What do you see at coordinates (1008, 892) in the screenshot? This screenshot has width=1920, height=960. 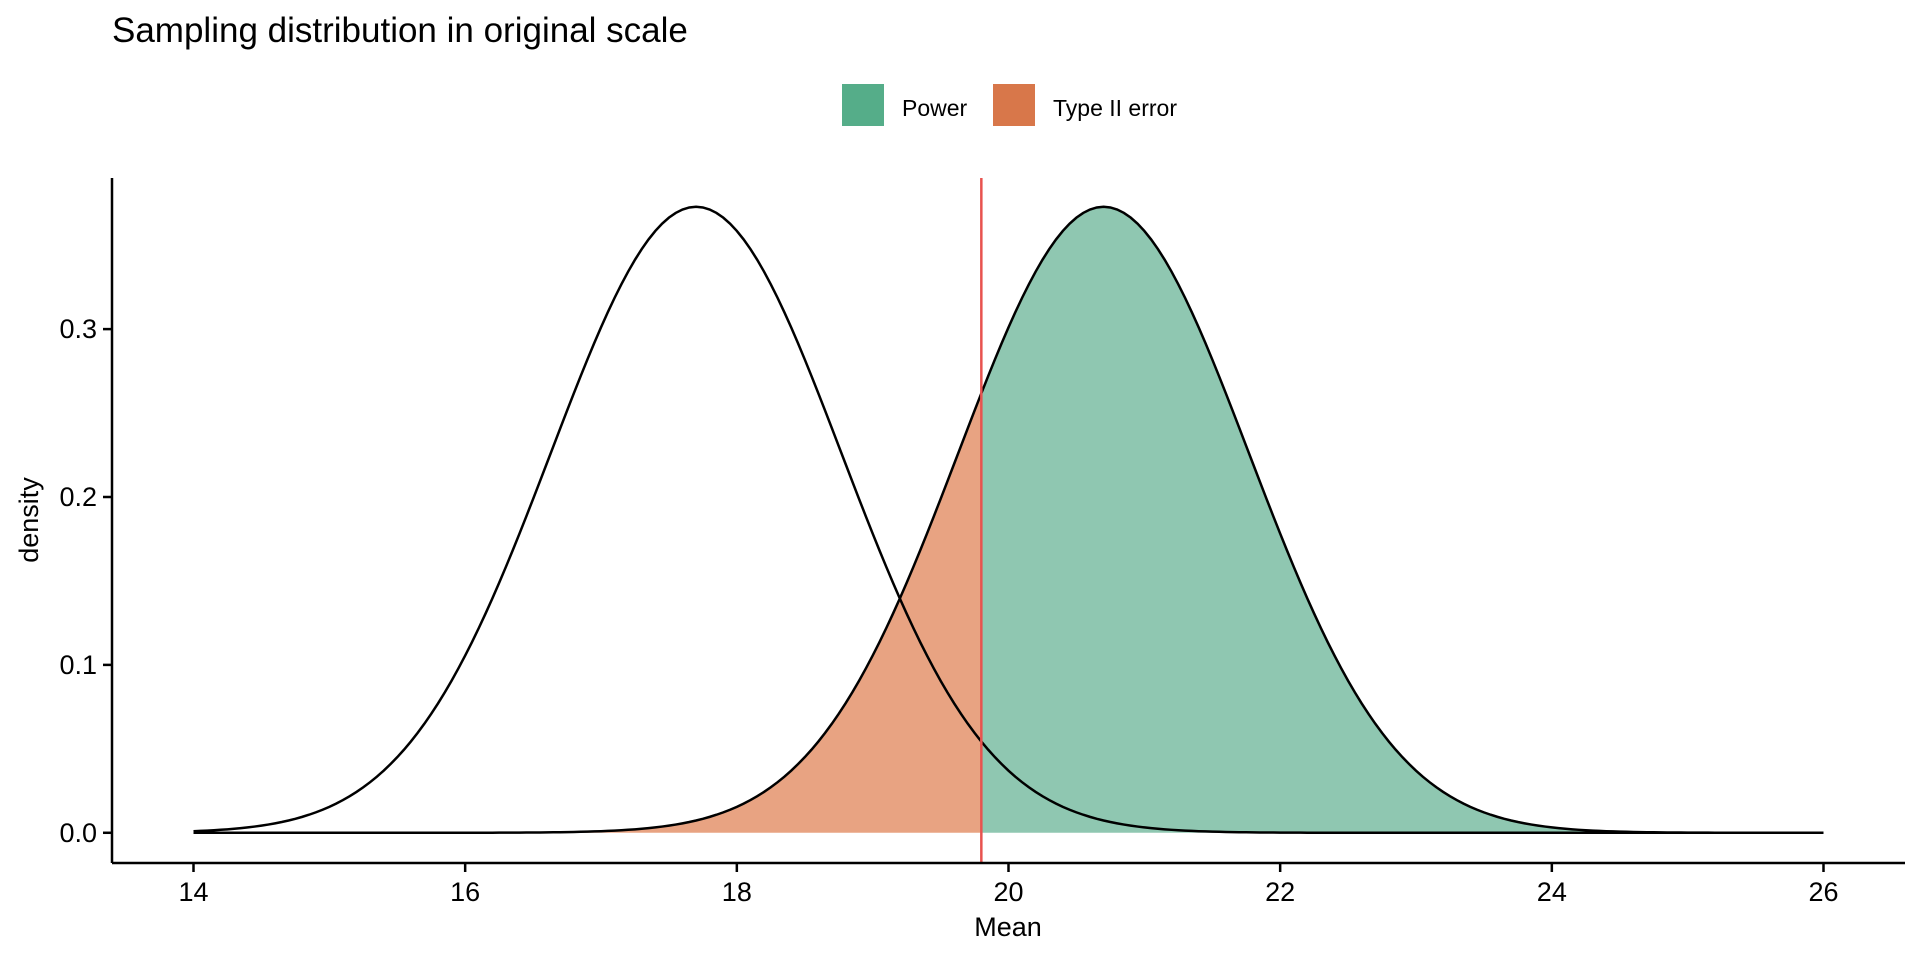 I see `x-tick-label: 20` at bounding box center [1008, 892].